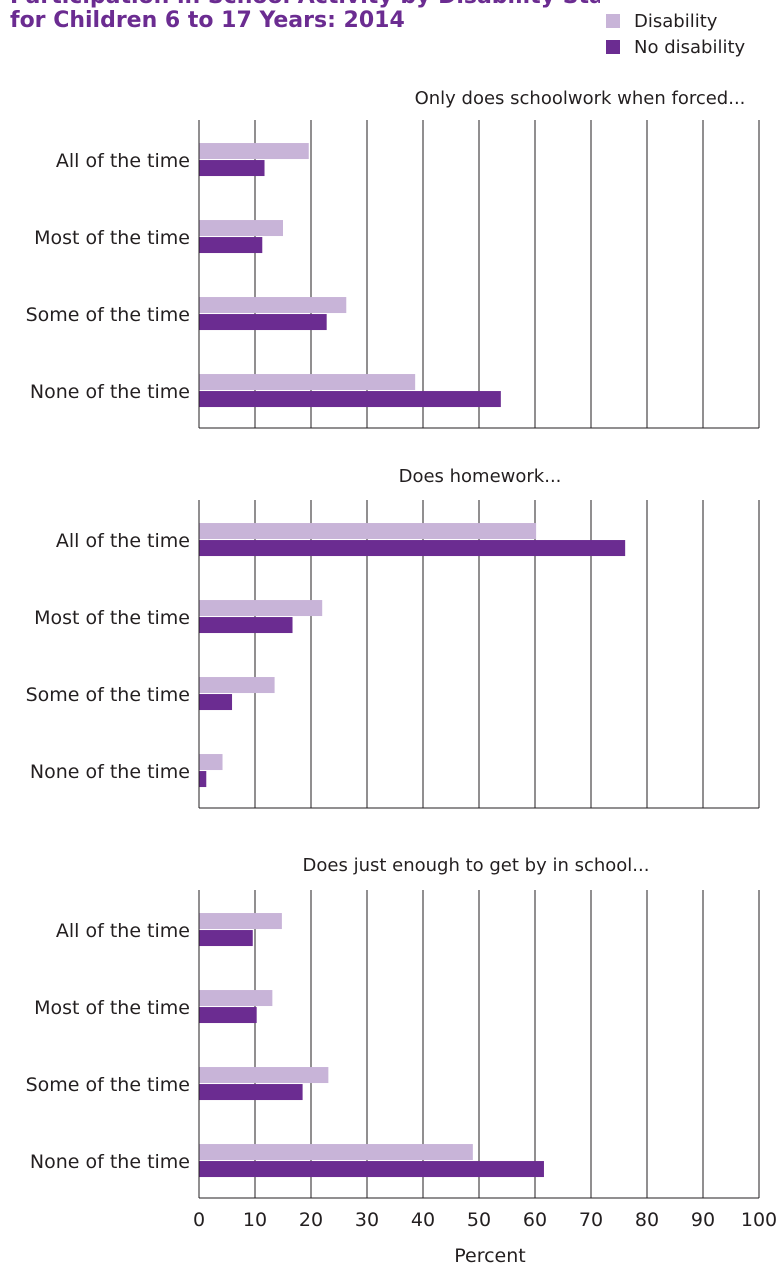  I want to click on bar-3-1-no-disability, so click(226, 938).